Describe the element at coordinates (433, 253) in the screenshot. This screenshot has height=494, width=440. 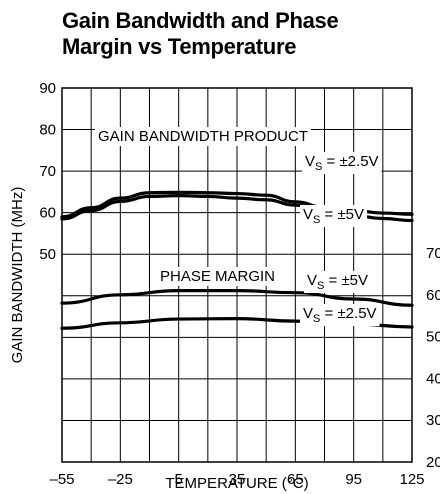
I see `y-tick-label-right: 70` at that location.